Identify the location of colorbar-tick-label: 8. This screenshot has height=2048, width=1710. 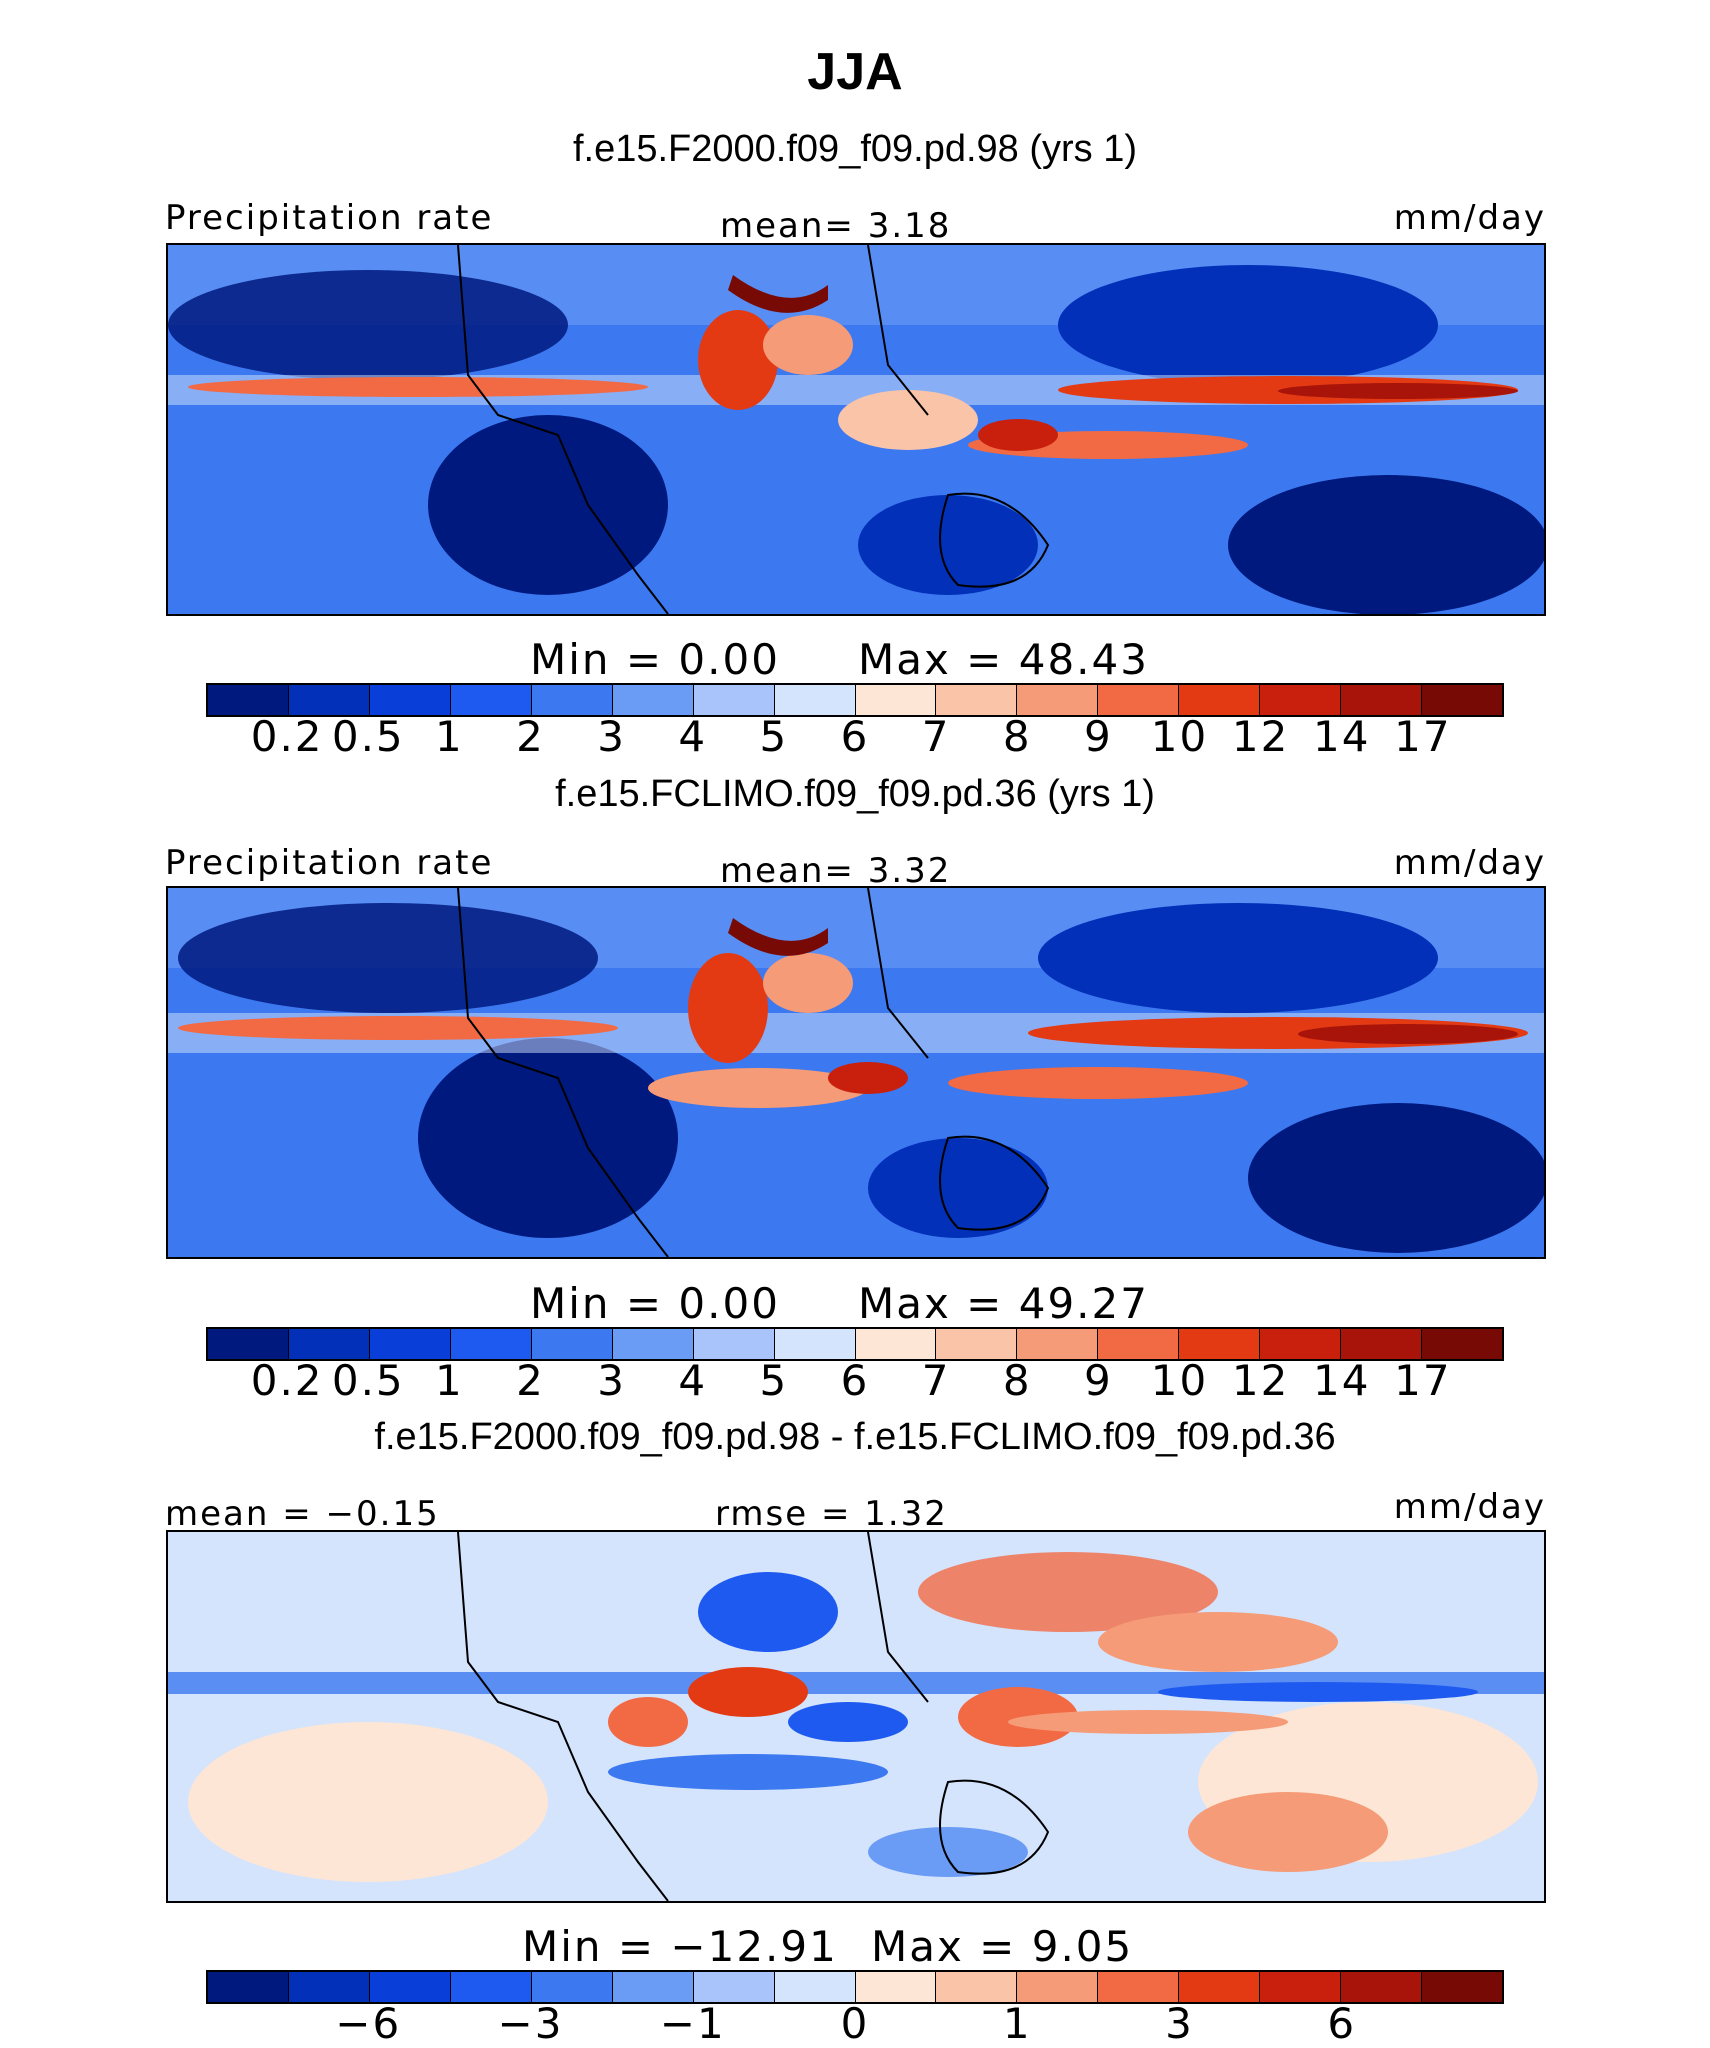
(1017, 736).